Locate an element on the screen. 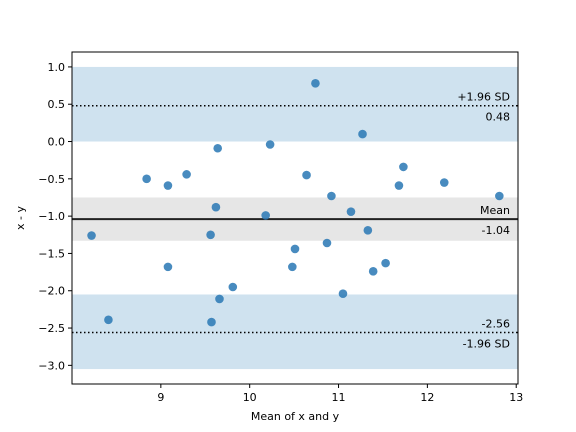 The width and height of the screenshot is (576, 432). lower-loa-title: -1.96 SD is located at coordinates (486, 344).